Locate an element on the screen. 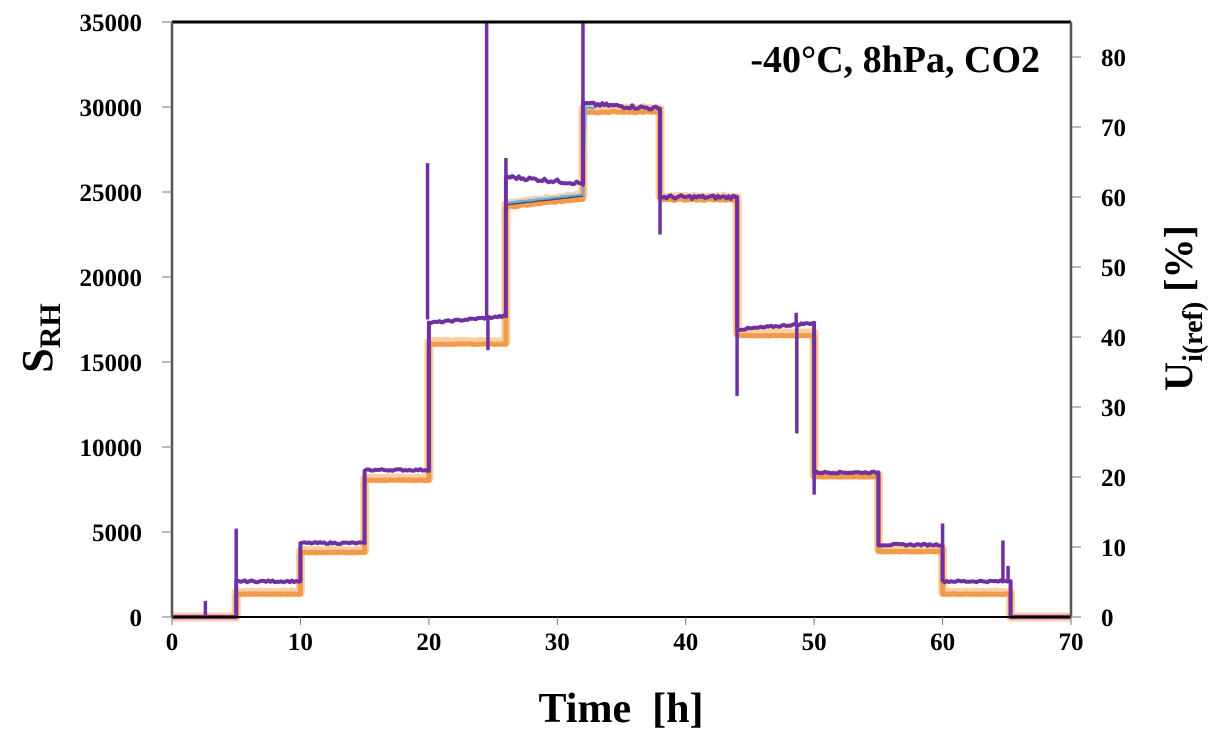 The height and width of the screenshot is (744, 1212). x-tick-label: 50 is located at coordinates (814, 642).